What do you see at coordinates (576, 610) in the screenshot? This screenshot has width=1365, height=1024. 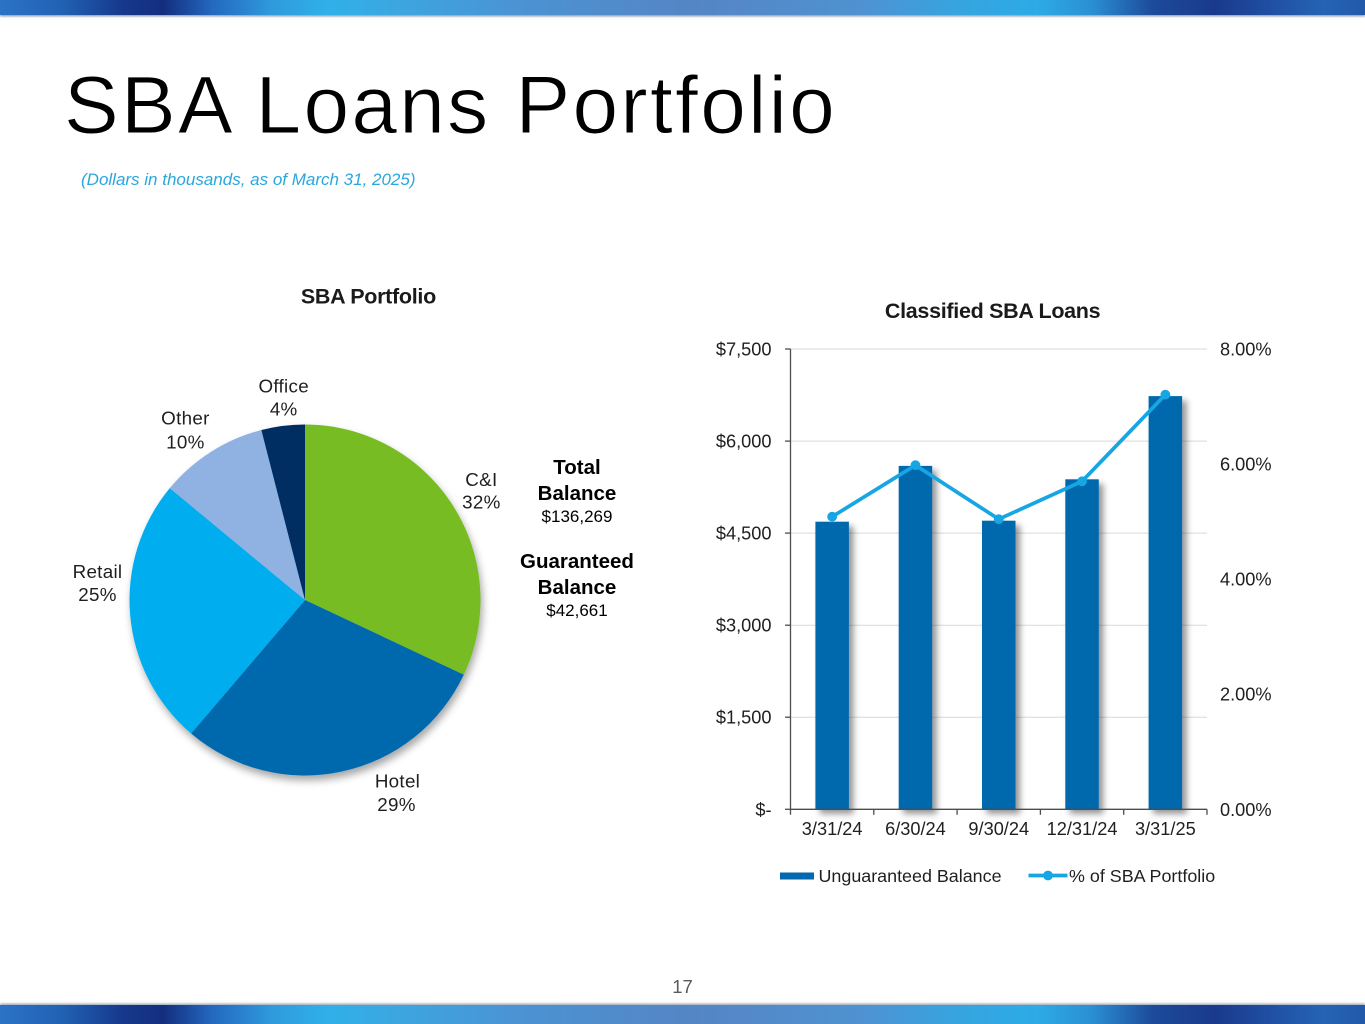 I see `svg-text: $42,661` at bounding box center [576, 610].